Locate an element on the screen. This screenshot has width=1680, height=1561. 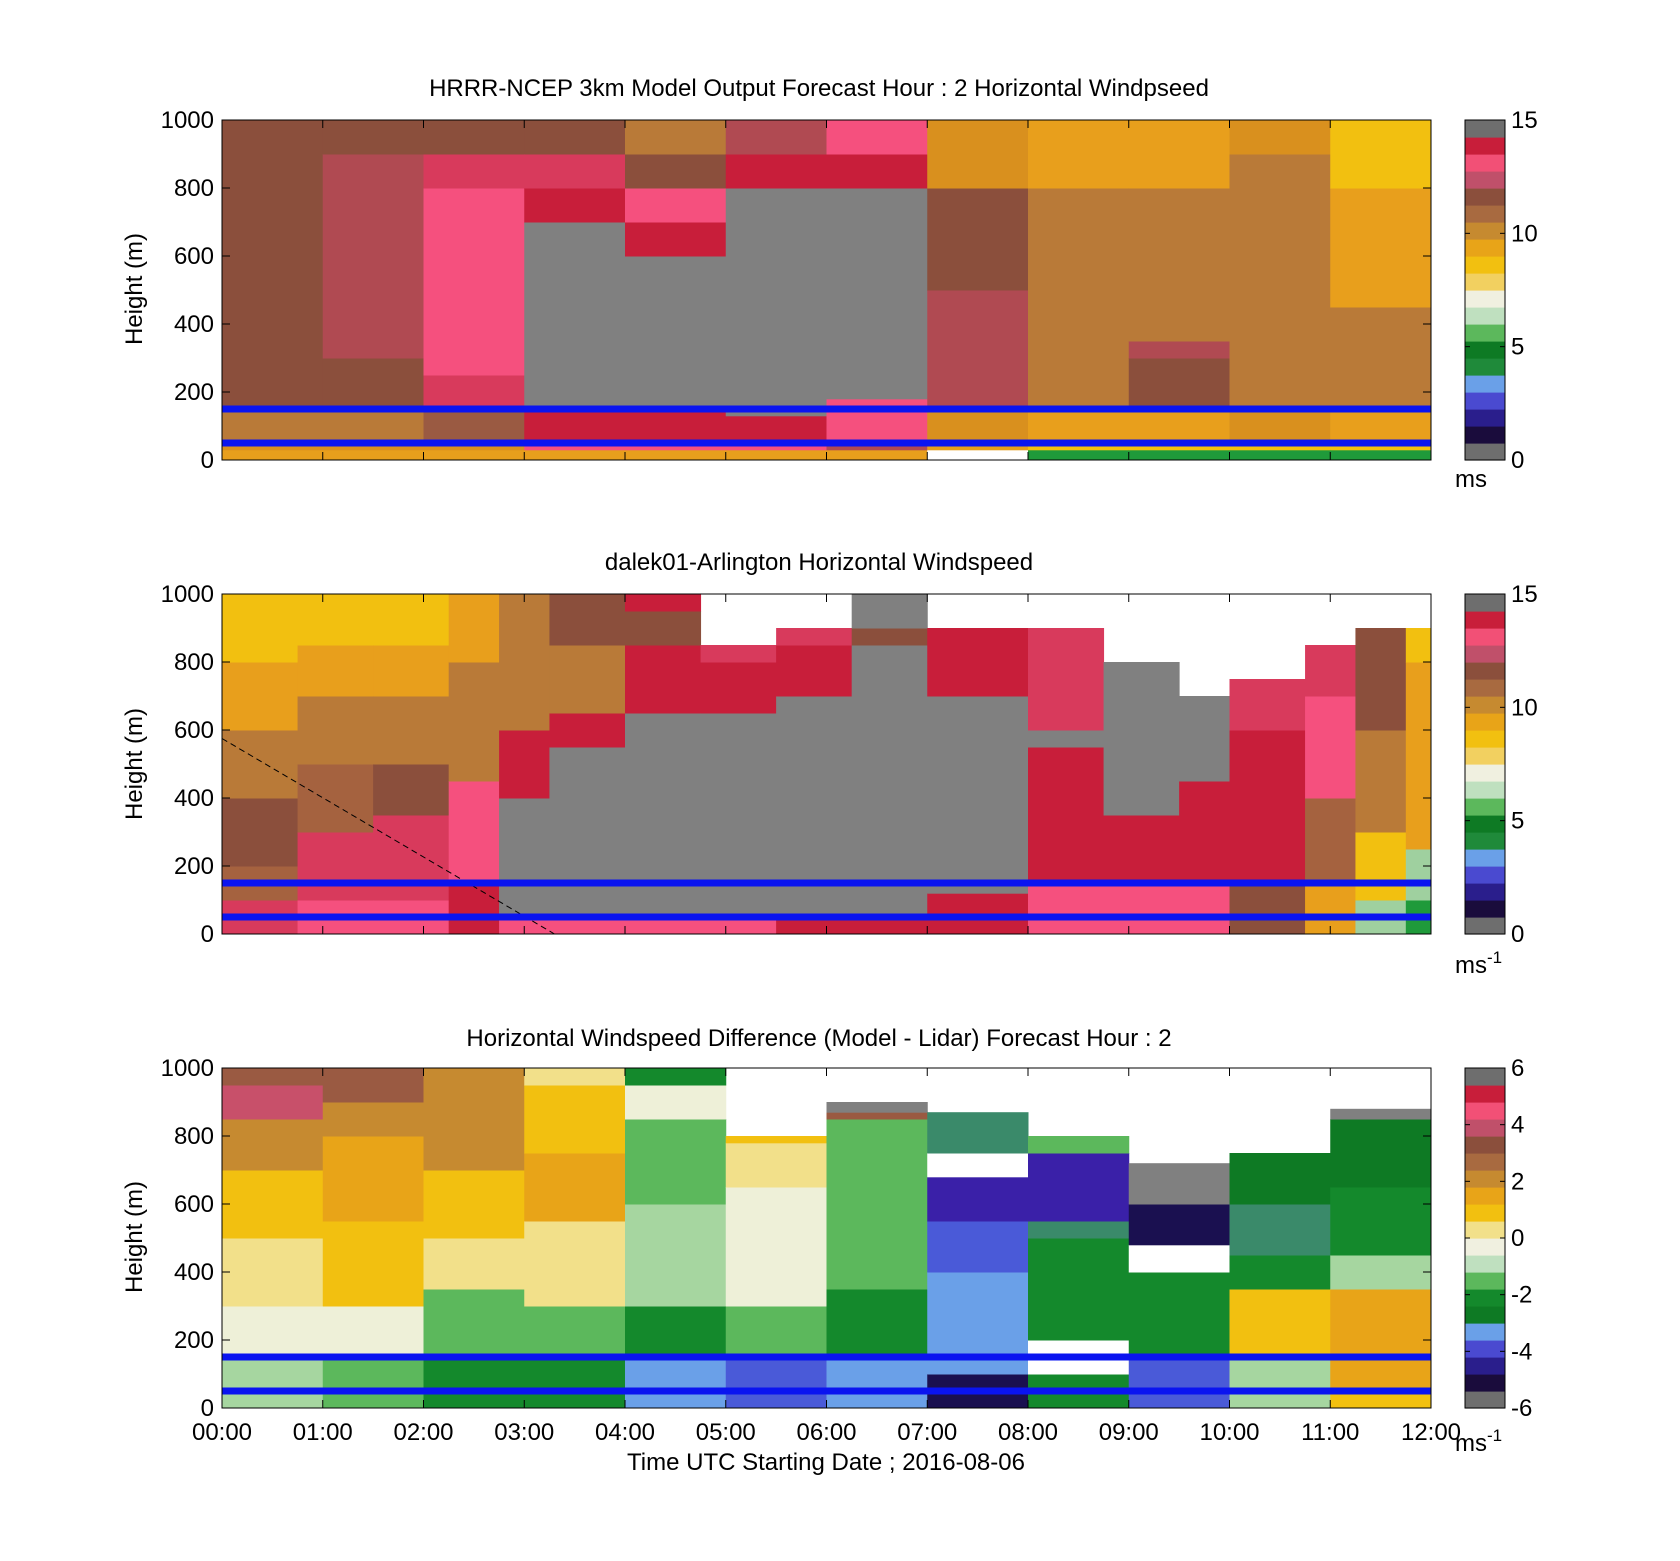
colorbar: -6 -4 -2 0 2 4 6 is located at coordinates (1498, 1238).